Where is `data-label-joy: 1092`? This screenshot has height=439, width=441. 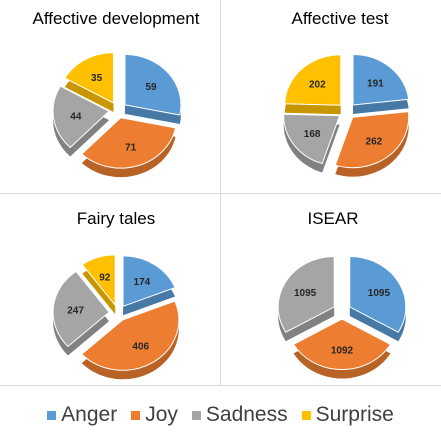
data-label-joy: 1092 is located at coordinates (342, 350).